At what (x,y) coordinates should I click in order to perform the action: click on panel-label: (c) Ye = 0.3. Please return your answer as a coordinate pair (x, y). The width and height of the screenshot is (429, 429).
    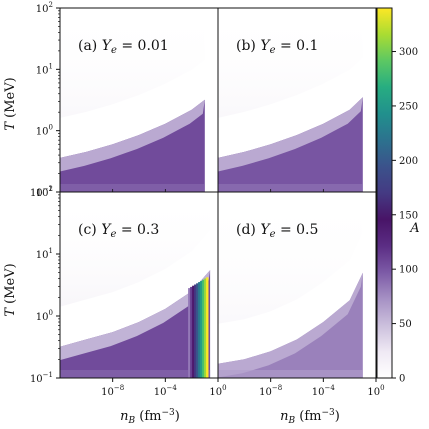
    Looking at the image, I should click on (118, 231).